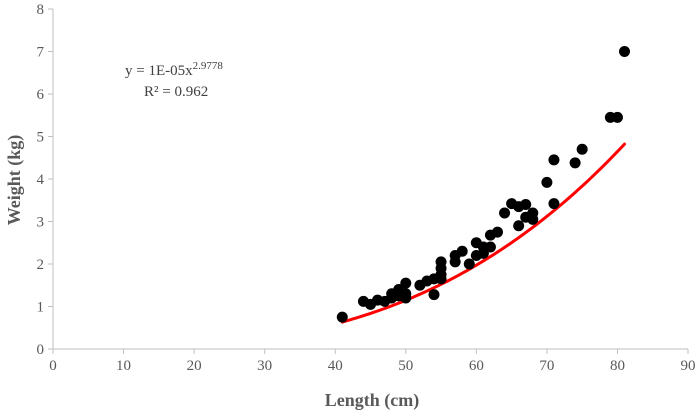 This screenshot has height=412, width=700. What do you see at coordinates (476, 366) in the screenshot?
I see `x-tick-label: 60` at bounding box center [476, 366].